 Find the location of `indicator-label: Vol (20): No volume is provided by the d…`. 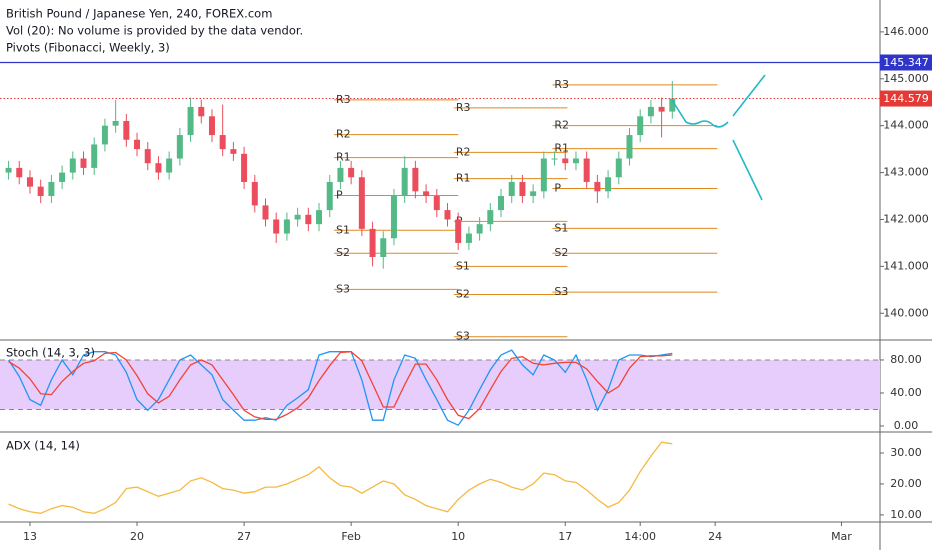

indicator-label: Vol (20): No volume is provided by the d… is located at coordinates (154, 31).